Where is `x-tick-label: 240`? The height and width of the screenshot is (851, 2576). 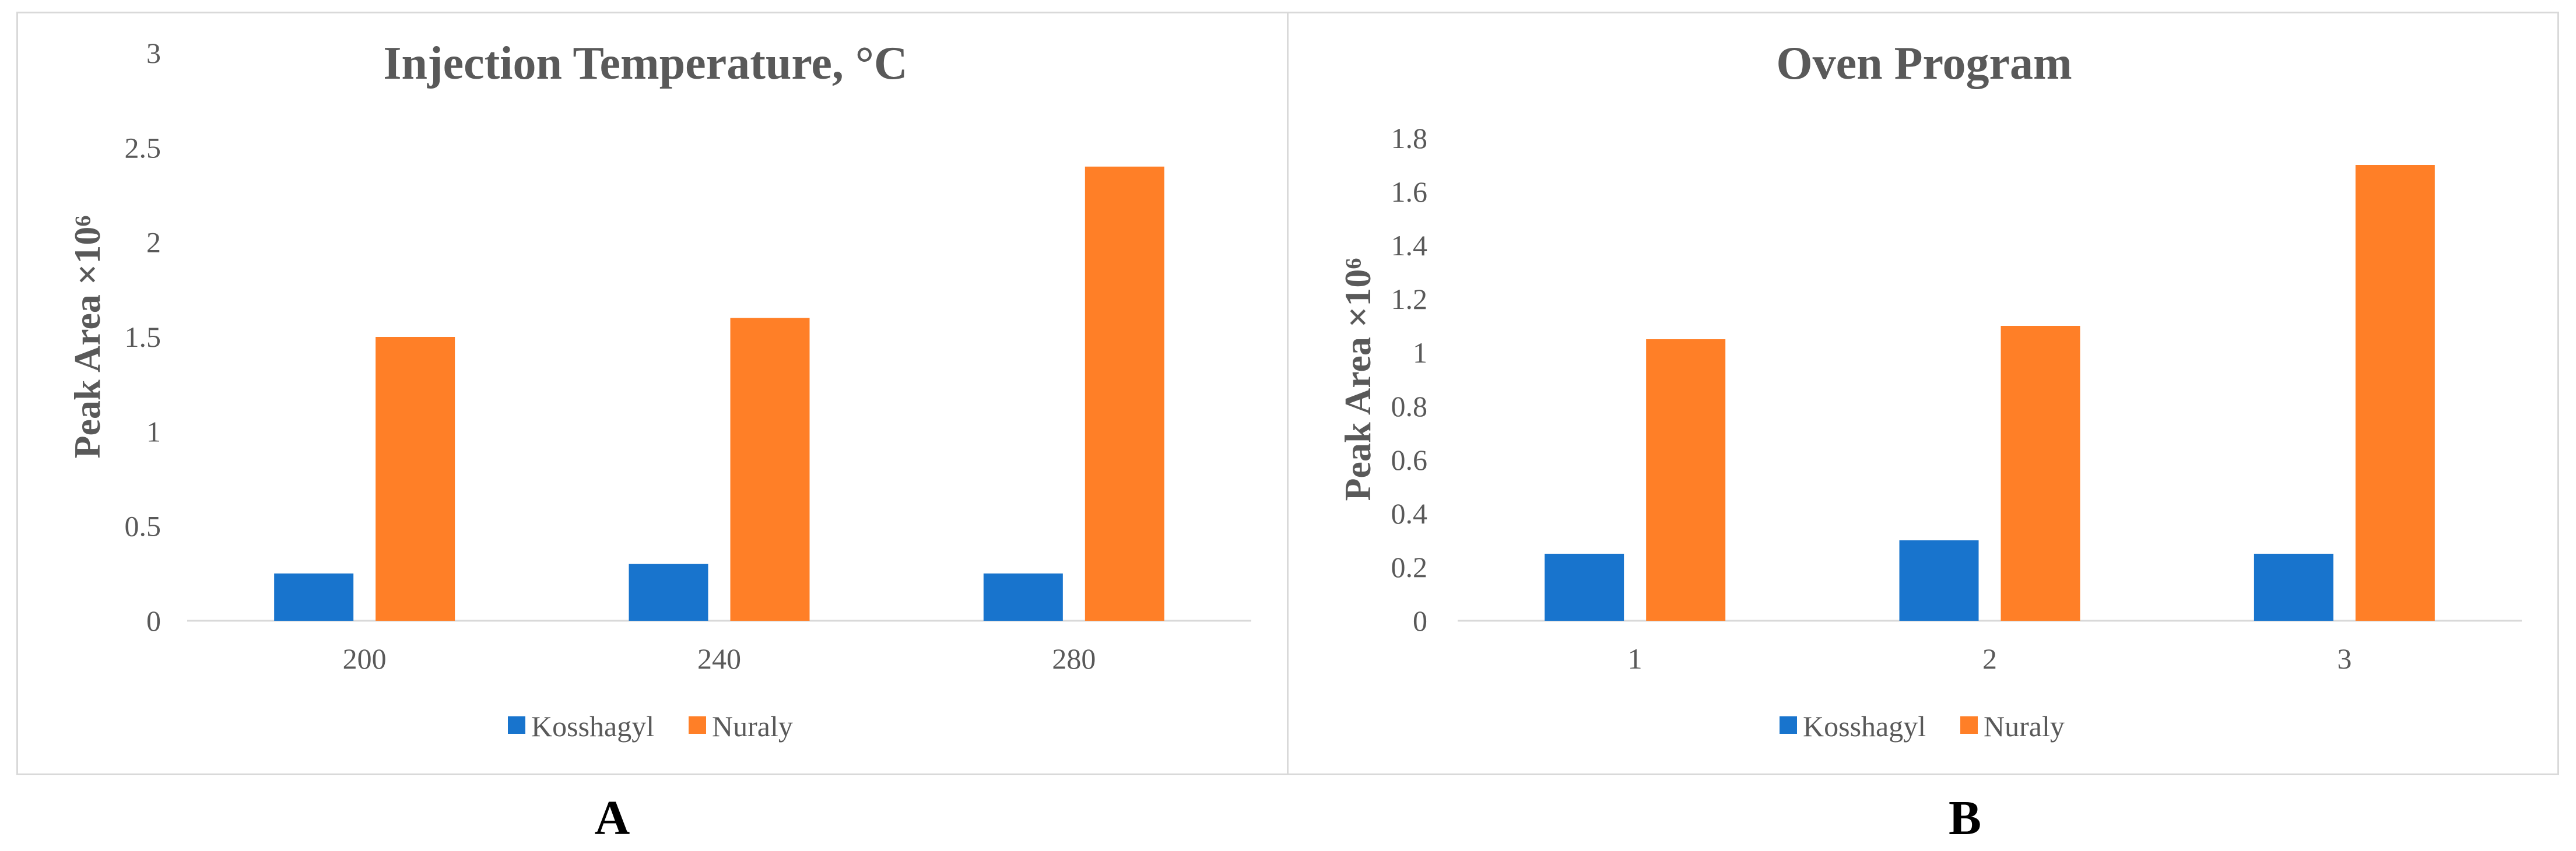
x-tick-label: 240 is located at coordinates (719, 658).